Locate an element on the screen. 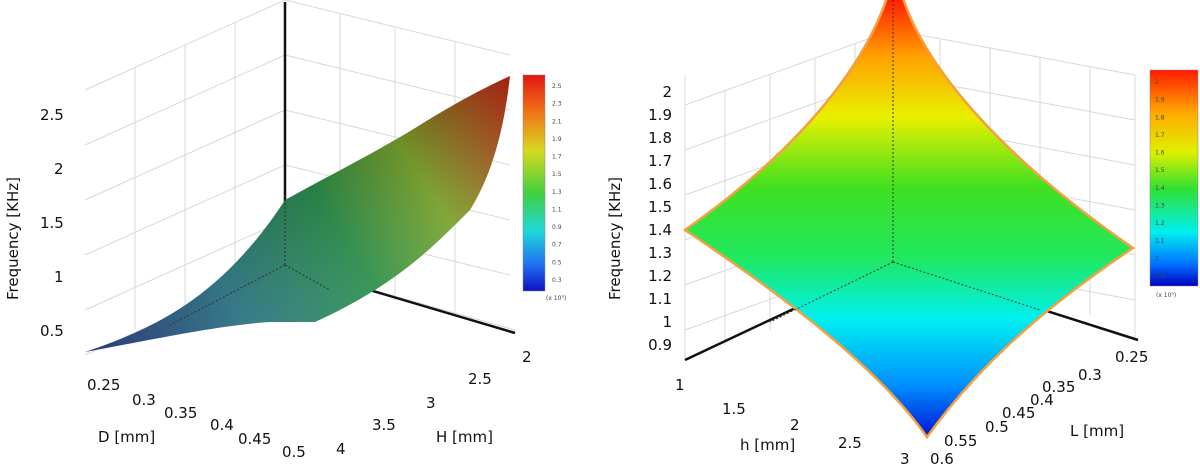 The width and height of the screenshot is (1200, 469). left-x-tick: 0.35 is located at coordinates (180, 413).